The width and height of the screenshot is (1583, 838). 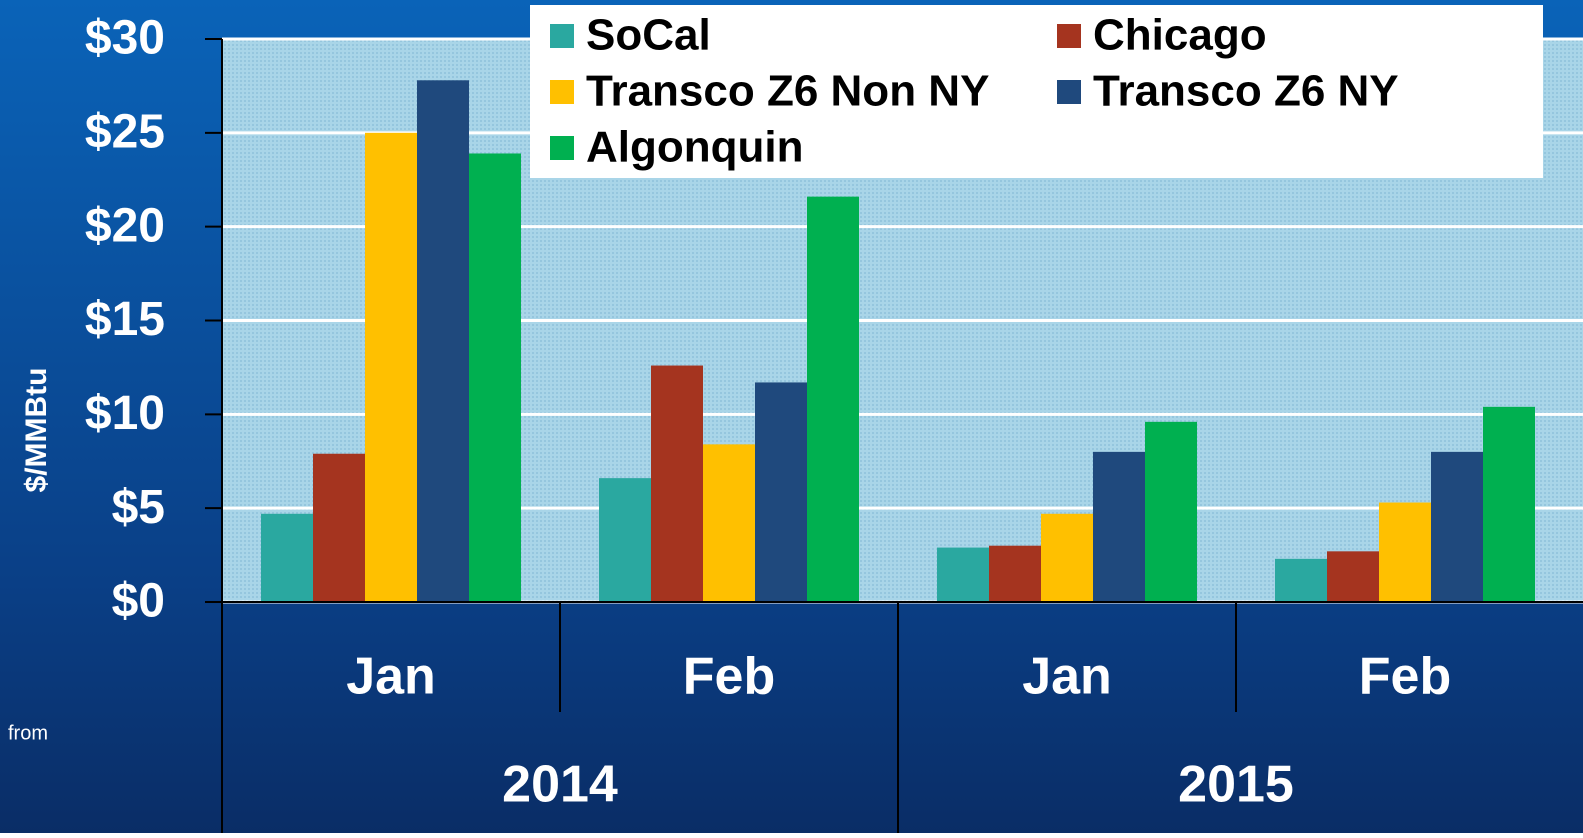 What do you see at coordinates (1246, 91) in the screenshot?
I see `legend-label: Transco Z6 NY` at bounding box center [1246, 91].